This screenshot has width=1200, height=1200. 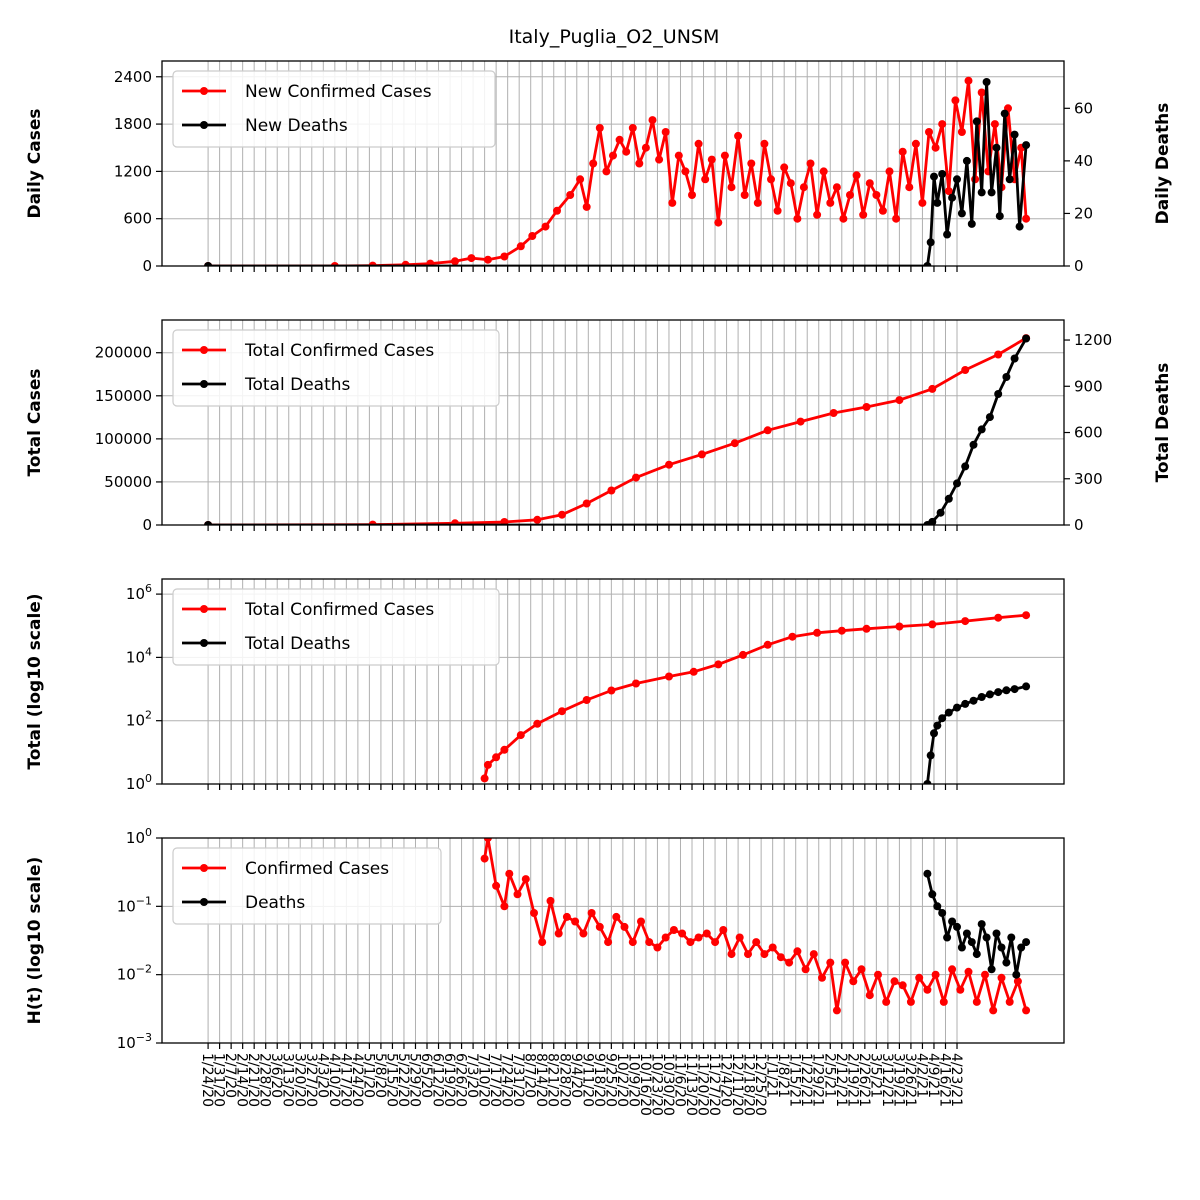 I want to click on y-axis-title-left: Daily Cases, so click(x=35, y=164).